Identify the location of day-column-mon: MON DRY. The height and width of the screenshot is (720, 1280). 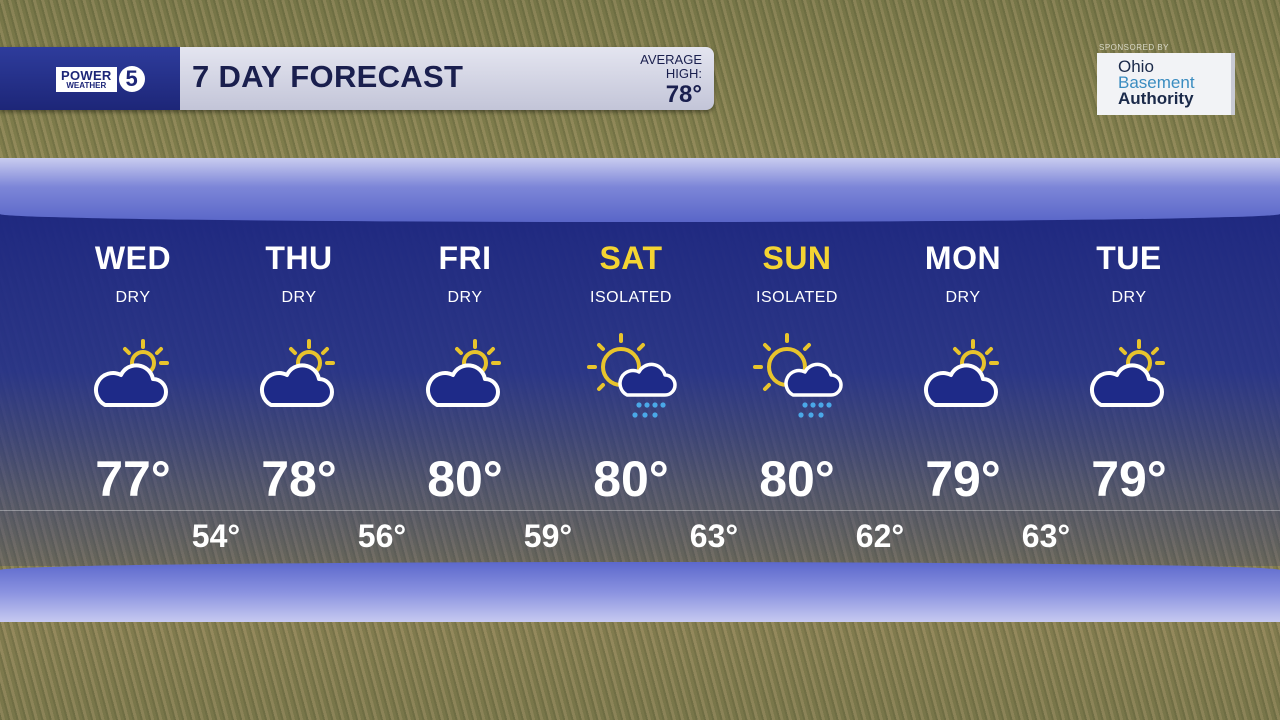
(963, 336).